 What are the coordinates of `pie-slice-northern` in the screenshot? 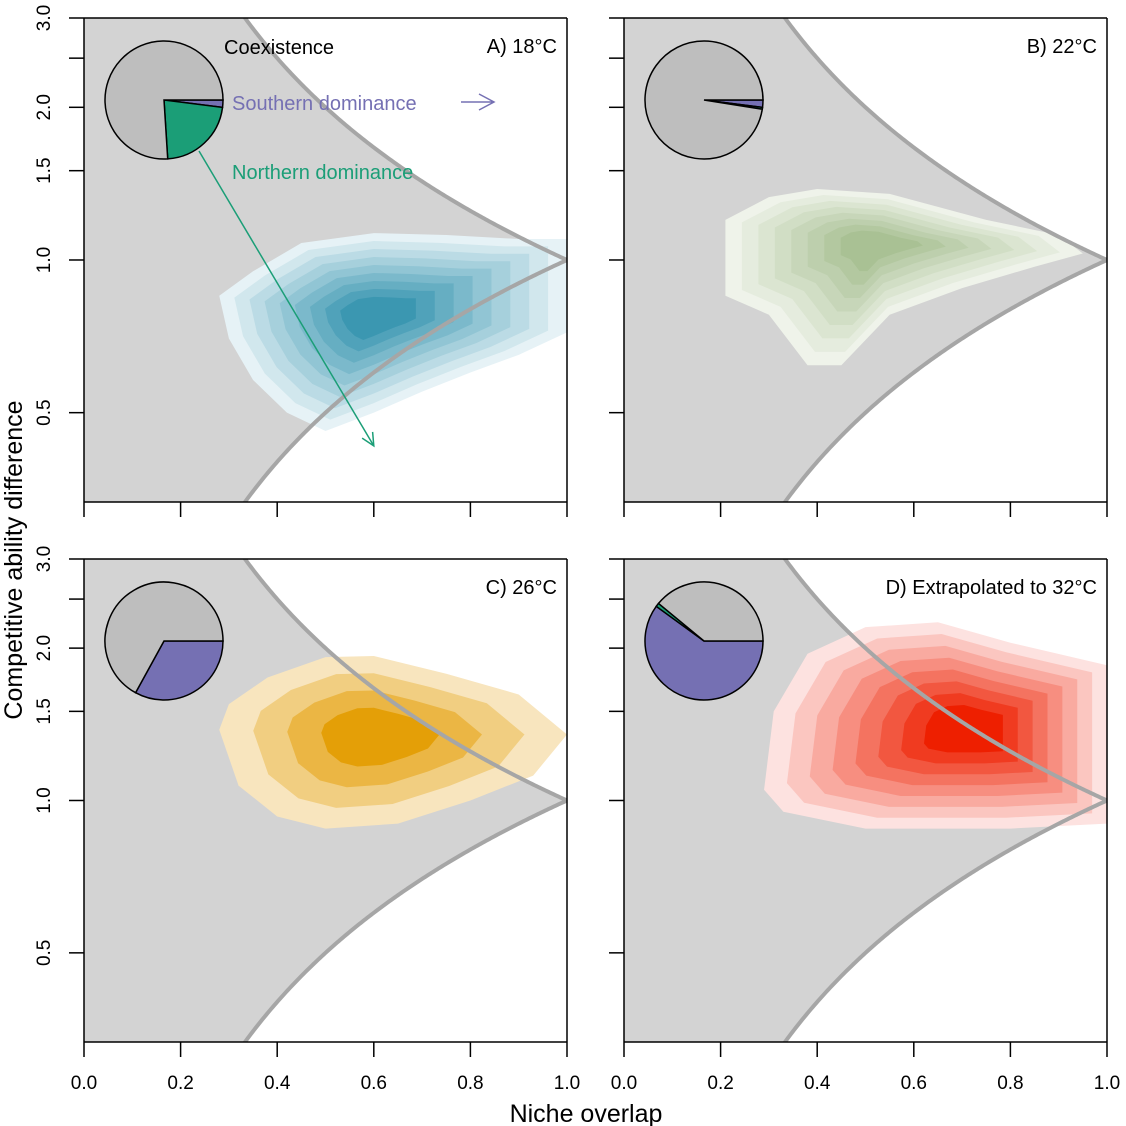 It's located at (193, 129).